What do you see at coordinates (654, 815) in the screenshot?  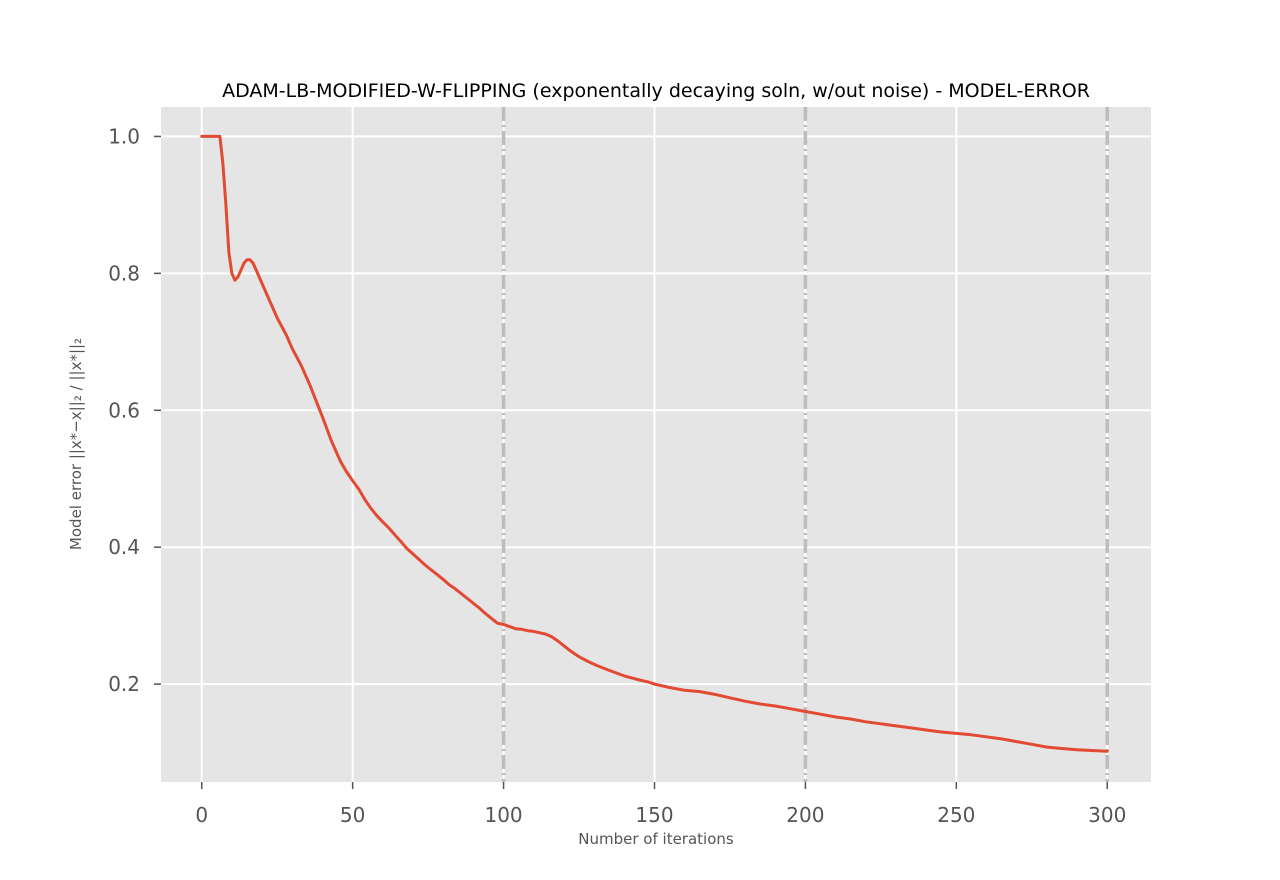 I see `x-tick-label: 150` at bounding box center [654, 815].